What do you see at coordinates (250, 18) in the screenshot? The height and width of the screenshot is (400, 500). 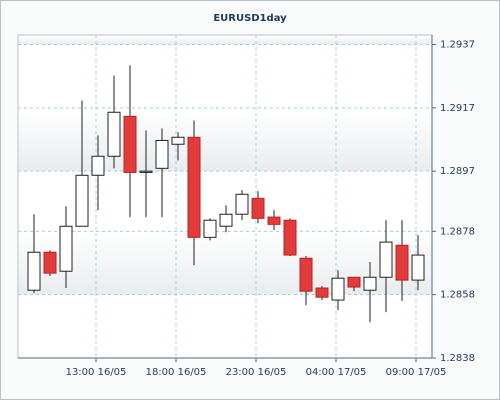 I see `chart-title: EURUSD1day` at bounding box center [250, 18].